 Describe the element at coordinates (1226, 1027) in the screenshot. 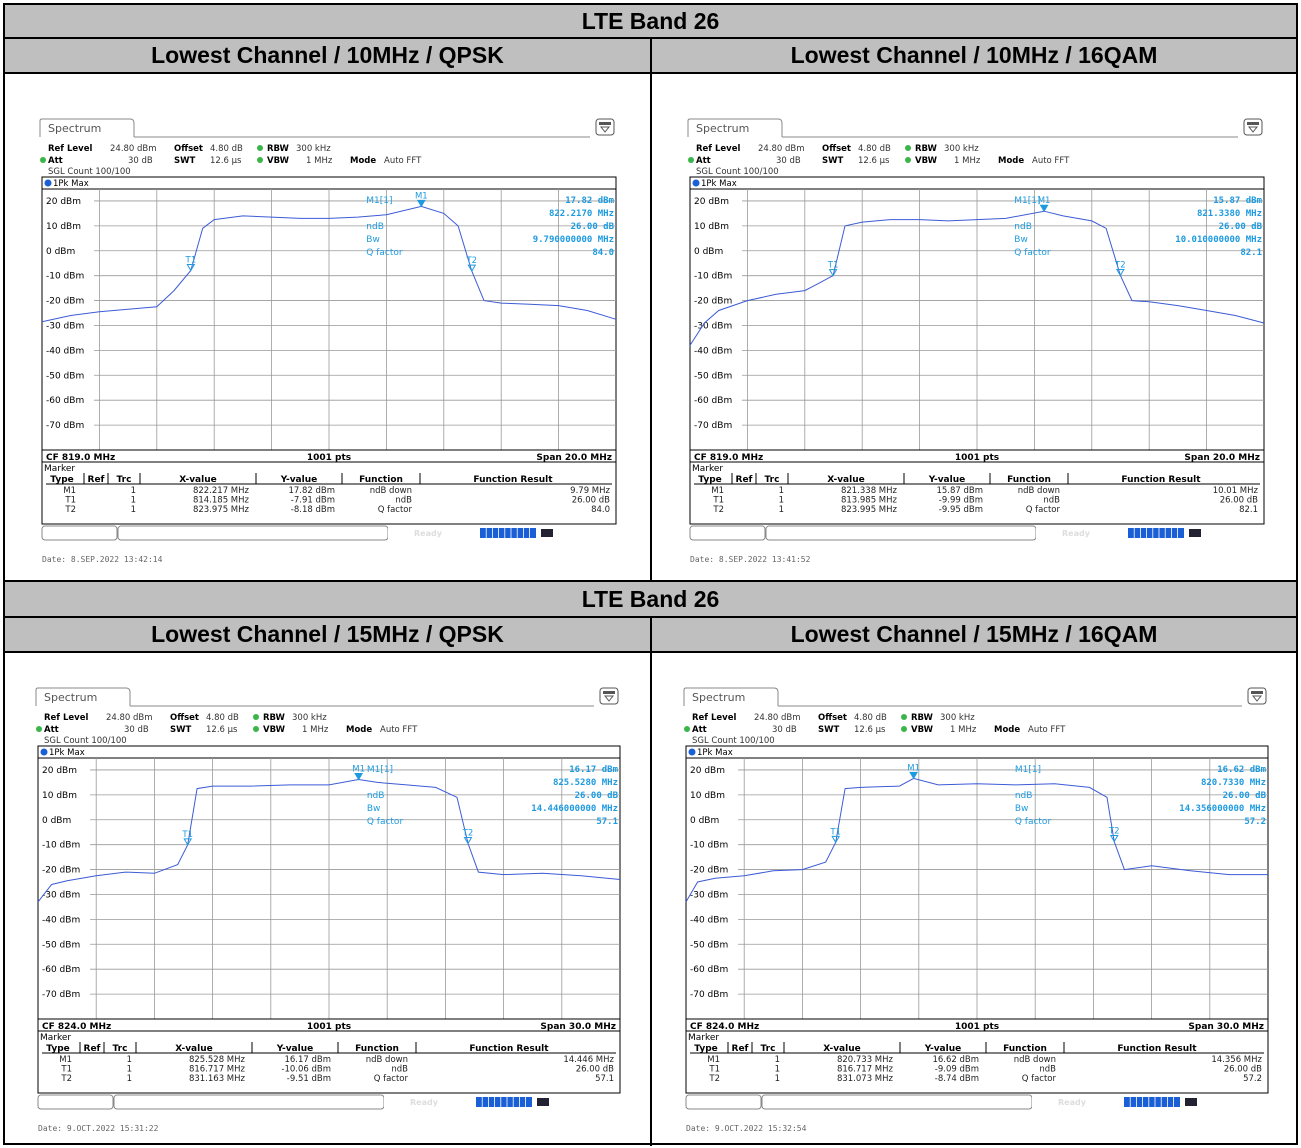

I see `span-label: Span 30.0 MHz` at that location.